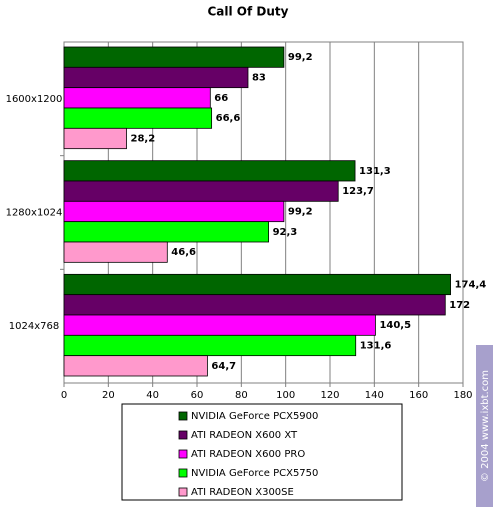 This screenshot has width=493, height=507. Describe the element at coordinates (418, 395) in the screenshot. I see `x-tick-label: 160` at that location.